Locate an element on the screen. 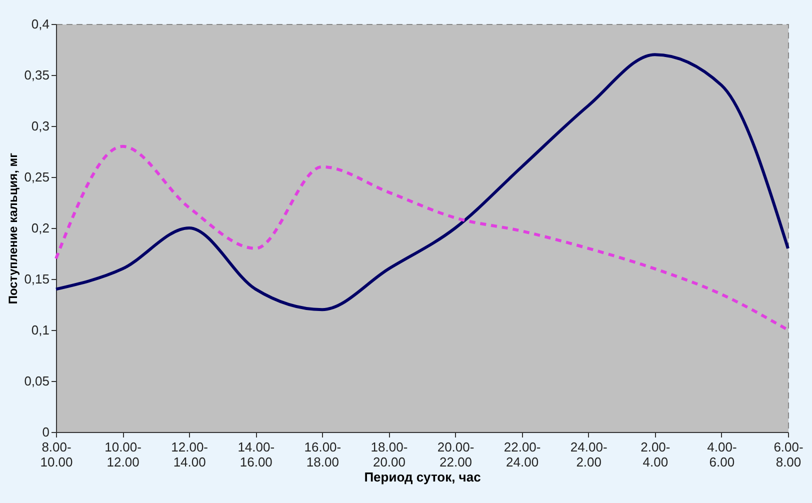  x-tick-label: 20.00-22.00 is located at coordinates (455, 455).